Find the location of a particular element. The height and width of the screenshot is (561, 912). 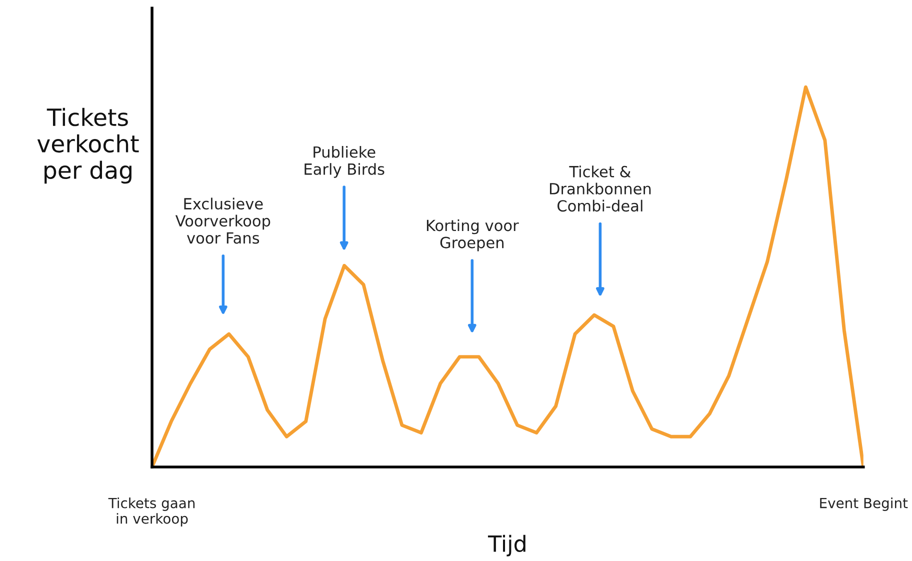

annotation: Publieke Early Birds is located at coordinates (344, 162).